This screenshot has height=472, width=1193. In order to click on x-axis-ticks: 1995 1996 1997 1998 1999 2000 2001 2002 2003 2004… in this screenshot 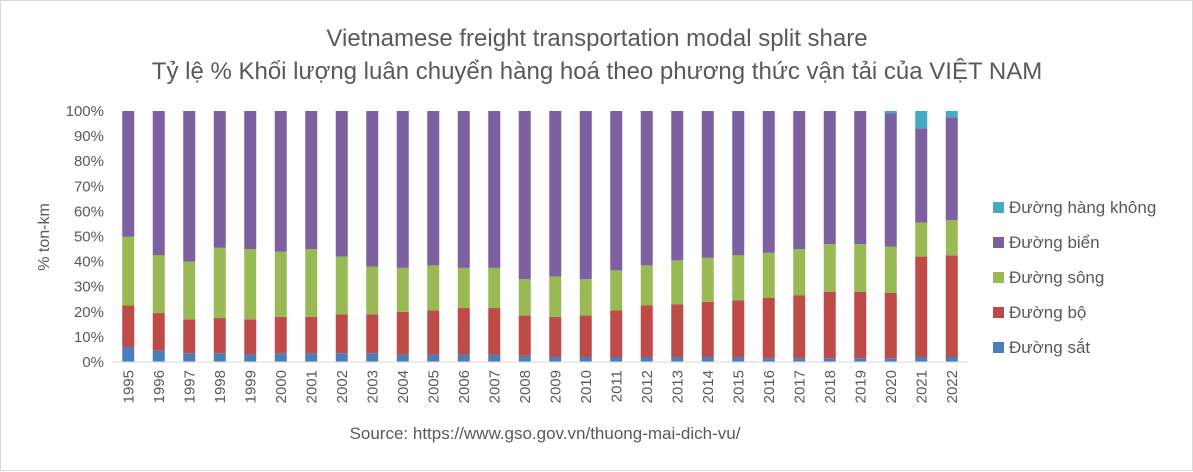, I will do `click(540, 386)`.